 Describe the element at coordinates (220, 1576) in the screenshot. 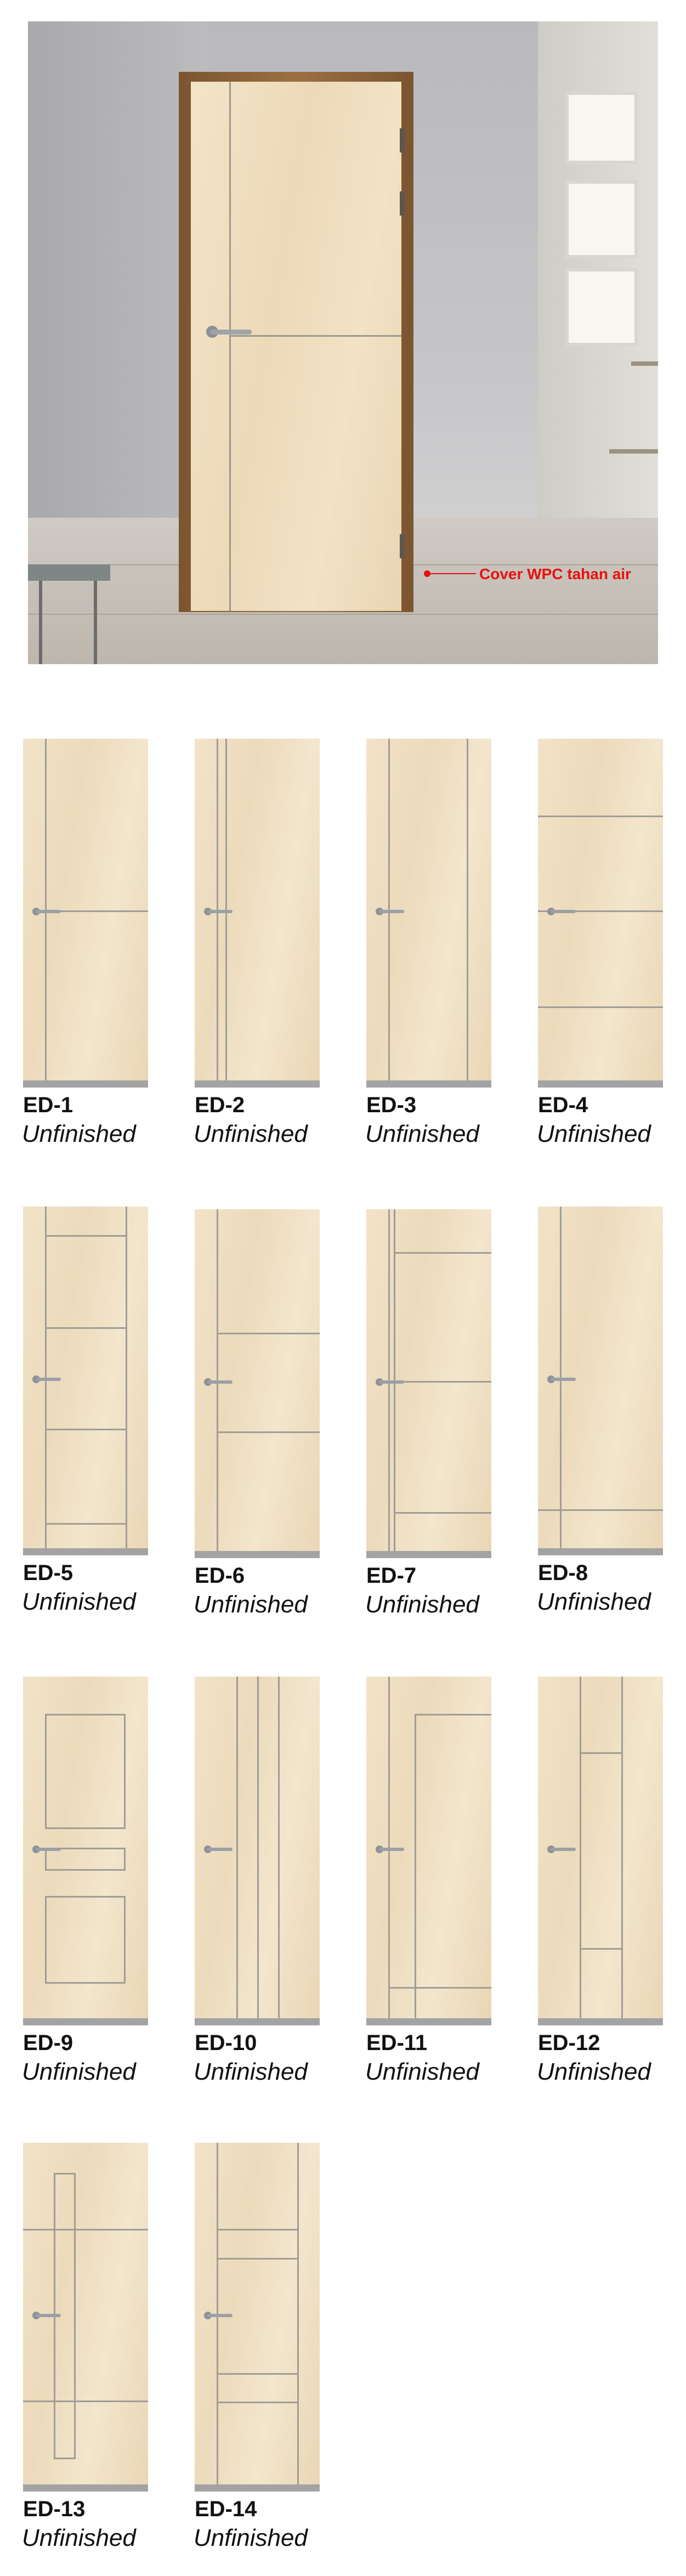

I see `product-code: ED-6` at that location.